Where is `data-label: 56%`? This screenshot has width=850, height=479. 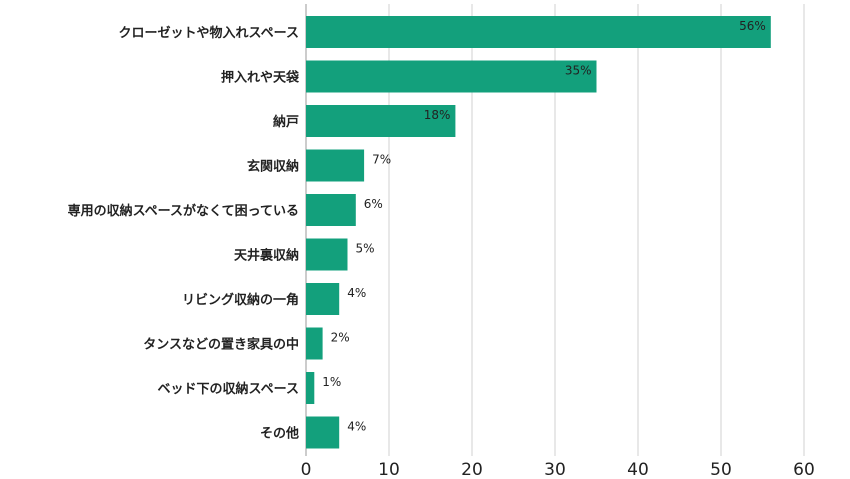
data-label: 56% is located at coordinates (752, 26).